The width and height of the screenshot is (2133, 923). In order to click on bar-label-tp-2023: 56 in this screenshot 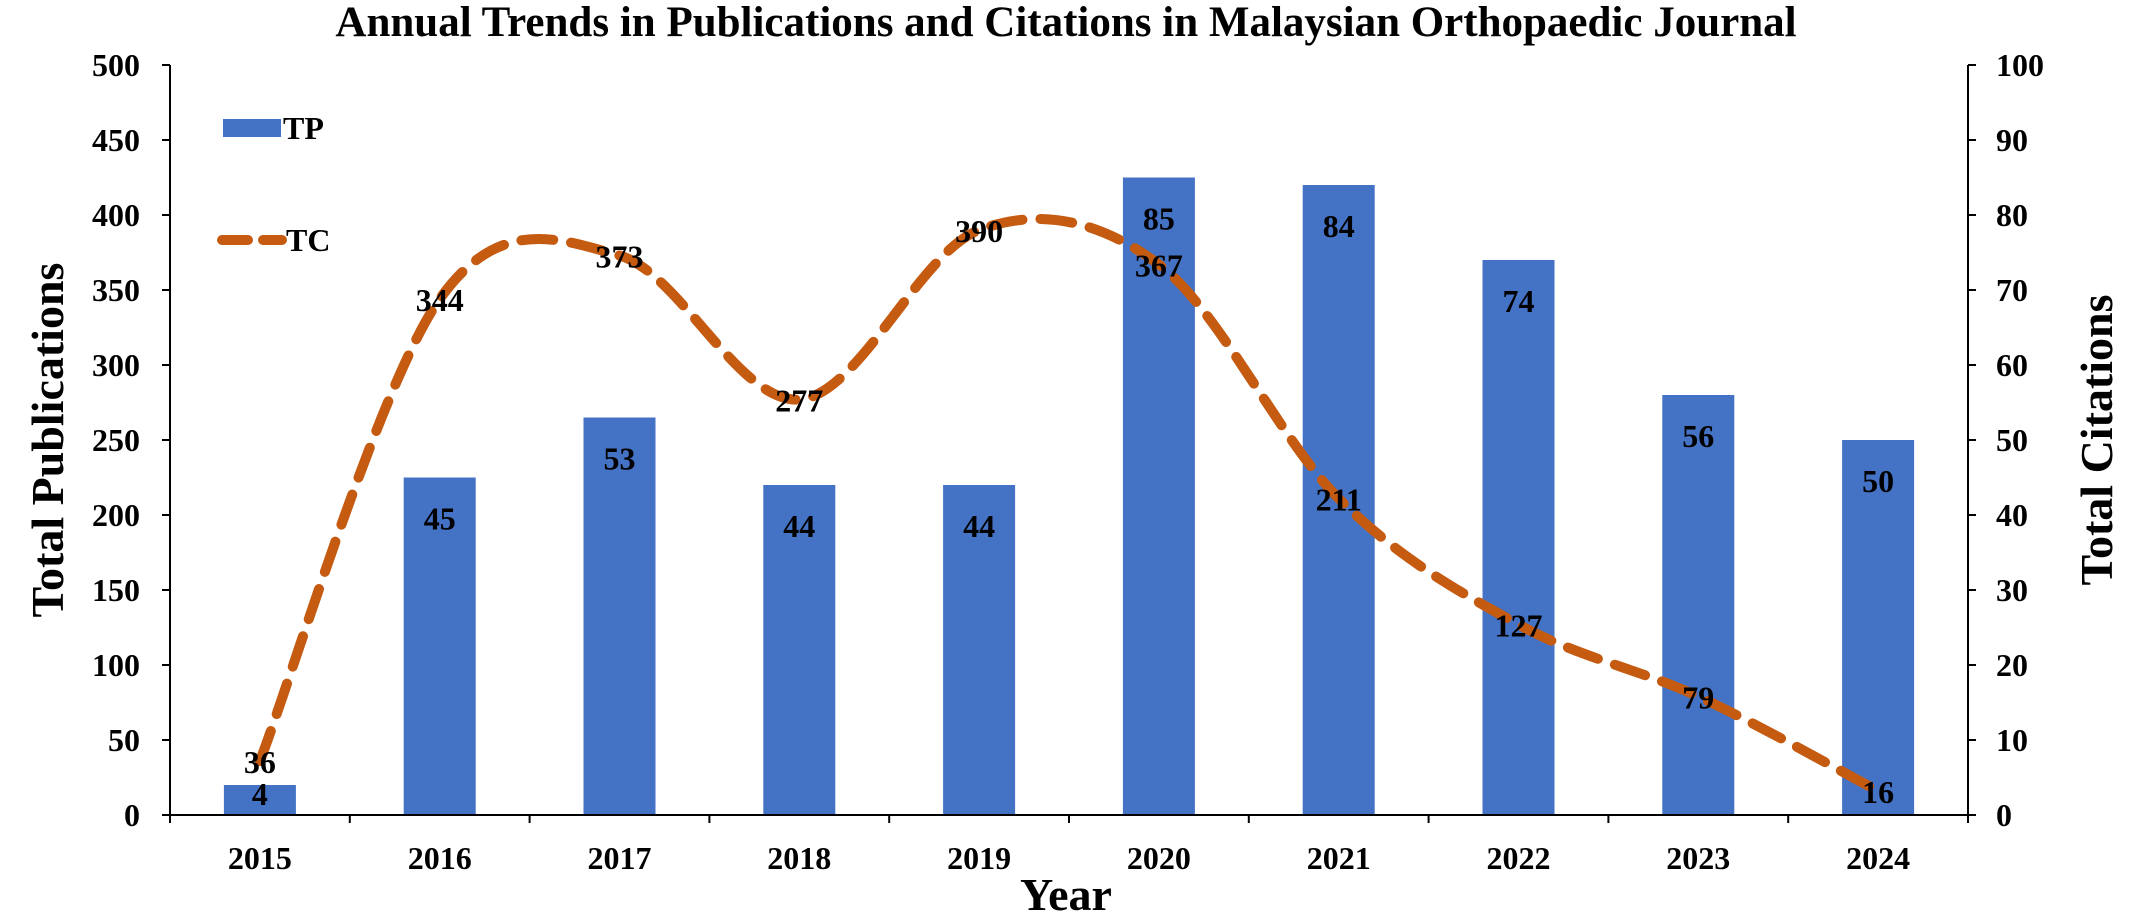, I will do `click(1698, 436)`.